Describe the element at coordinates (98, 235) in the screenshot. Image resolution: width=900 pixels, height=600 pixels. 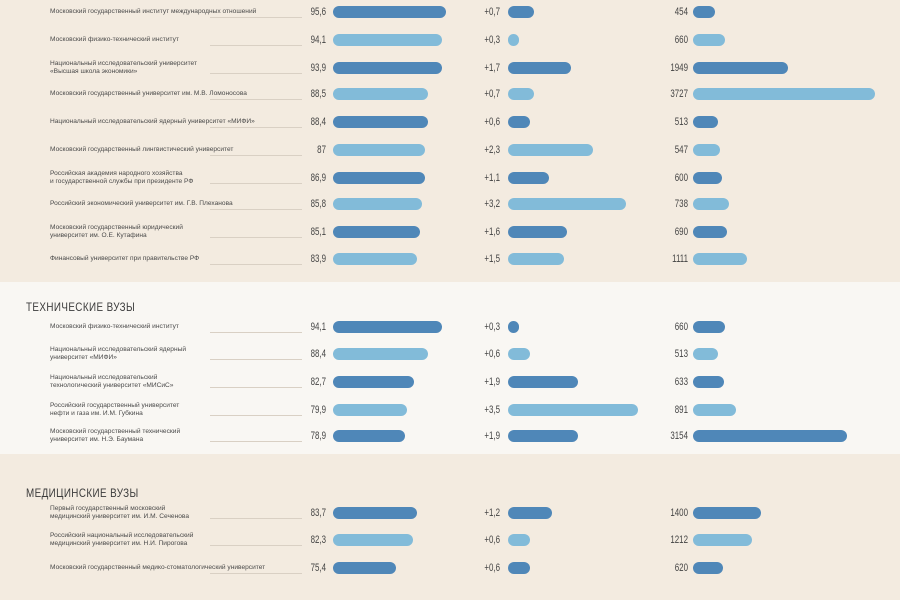
I see `university-name-line: университет им. О.Е. Кутафина` at that location.